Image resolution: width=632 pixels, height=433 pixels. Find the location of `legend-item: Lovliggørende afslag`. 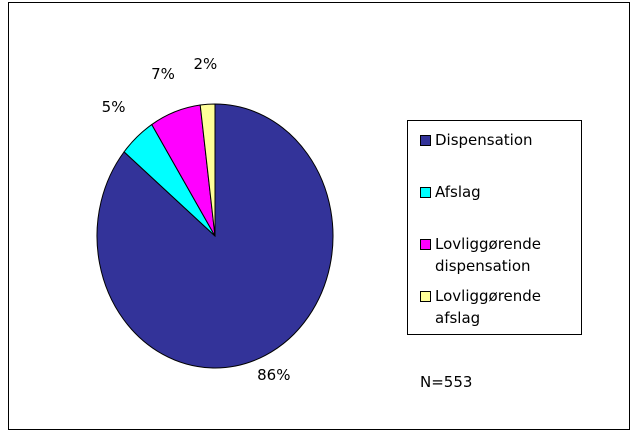

legend-item: Lovliggørende afslag is located at coordinates (497, 311).